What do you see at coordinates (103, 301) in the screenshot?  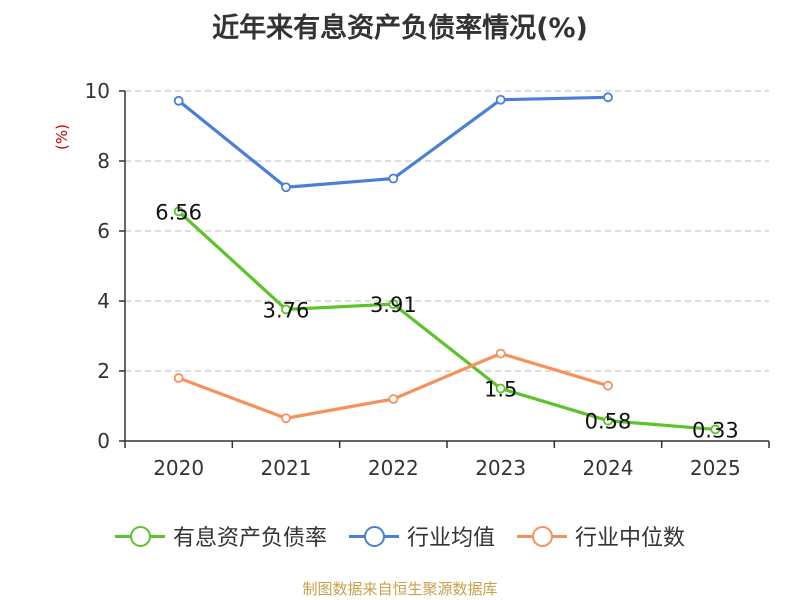 I see `y-tick-label: 4` at bounding box center [103, 301].